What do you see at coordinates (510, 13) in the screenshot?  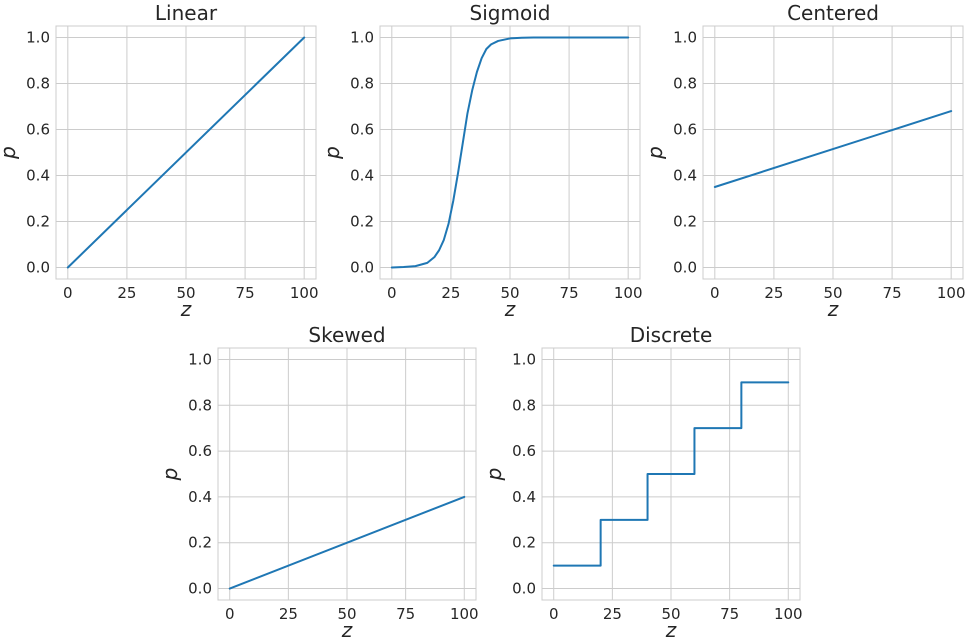 I see `subplot-title: Sigmoid` at bounding box center [510, 13].